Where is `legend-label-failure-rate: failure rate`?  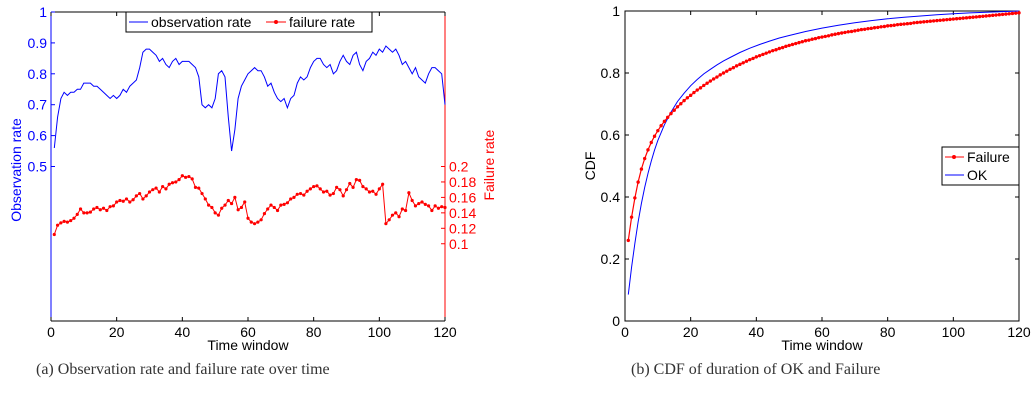
legend-label-failure-rate: failure rate is located at coordinates (322, 22).